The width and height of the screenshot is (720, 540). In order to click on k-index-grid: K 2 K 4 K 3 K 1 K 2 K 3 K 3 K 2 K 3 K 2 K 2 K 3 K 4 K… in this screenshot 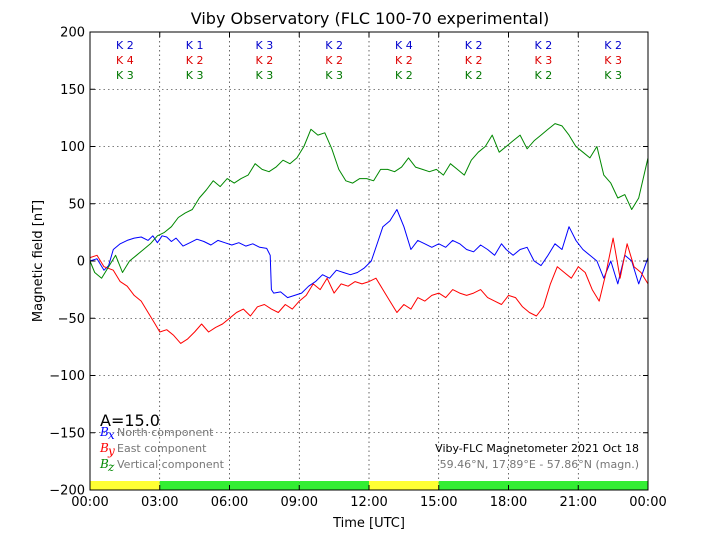, I will do `click(369, 60)`.